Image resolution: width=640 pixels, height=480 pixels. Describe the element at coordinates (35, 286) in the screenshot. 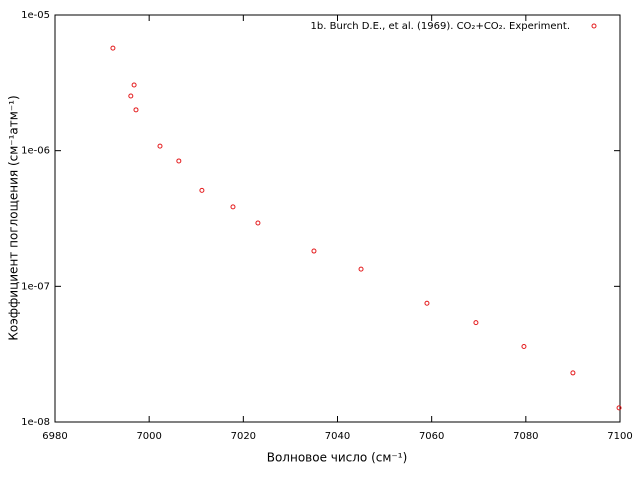

I see `y-tick-label: 1e-07` at that location.